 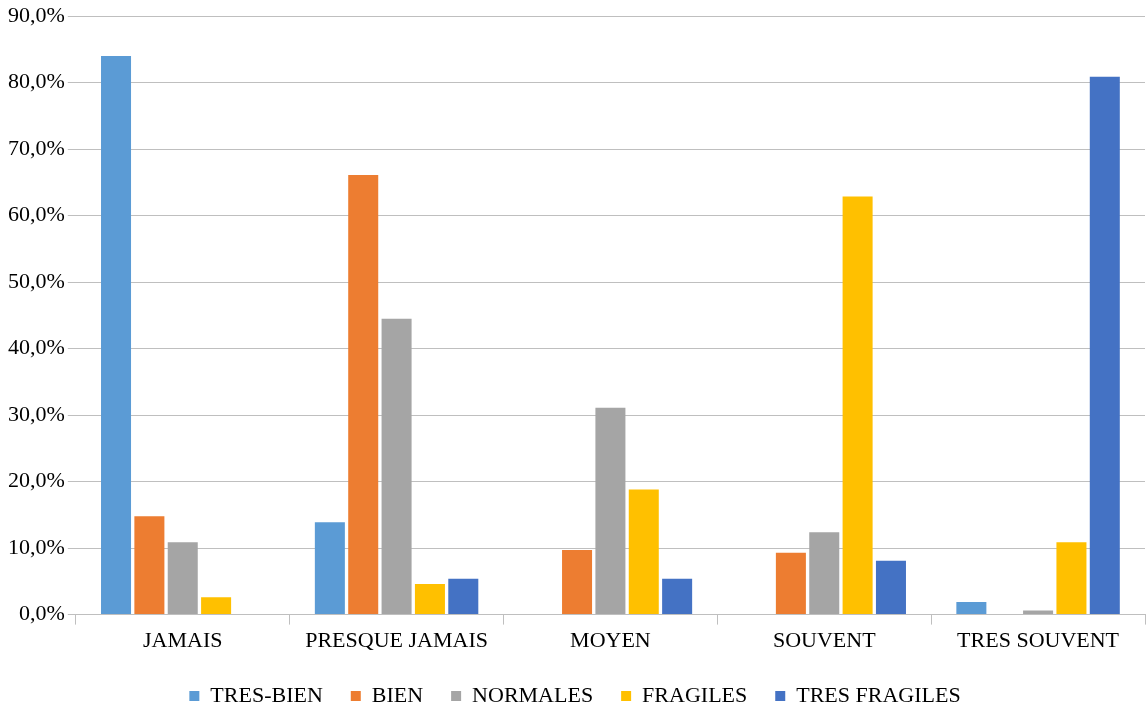 What do you see at coordinates (878, 694) in the screenshot?
I see `legend-label: TRES FRAGILES` at bounding box center [878, 694].